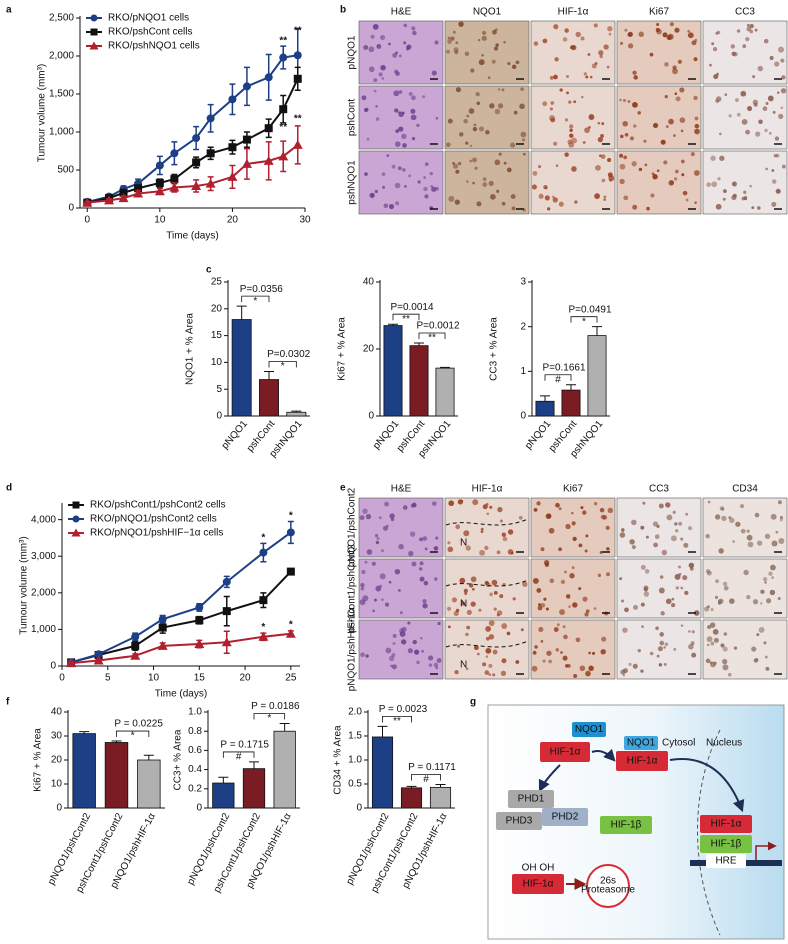  What do you see at coordinates (289, 354) in the screenshot?
I see `p-value: P=0.0302` at bounding box center [289, 354].